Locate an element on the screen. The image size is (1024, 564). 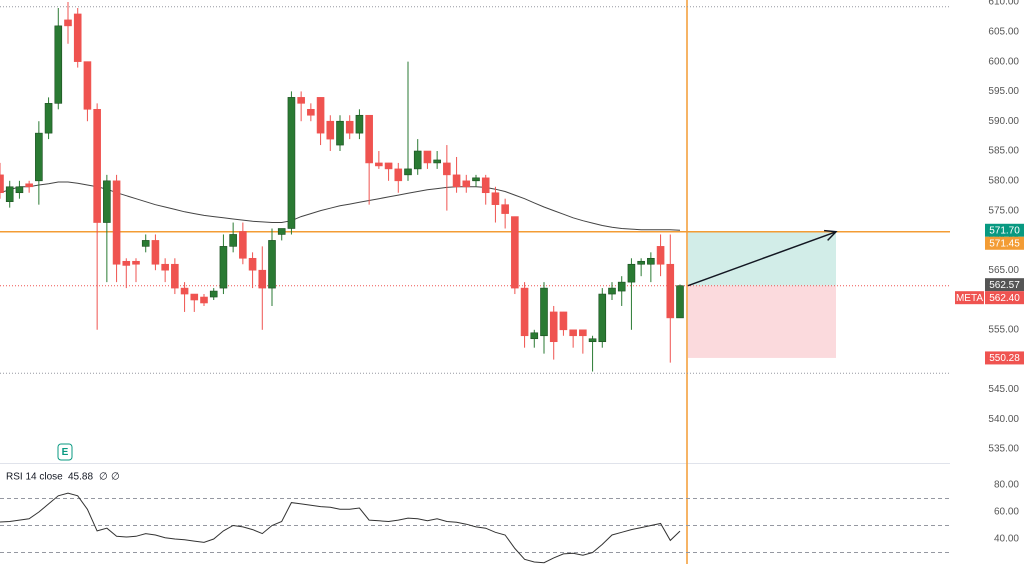
y-tick-label: 595.00 is located at coordinates (1003, 91).